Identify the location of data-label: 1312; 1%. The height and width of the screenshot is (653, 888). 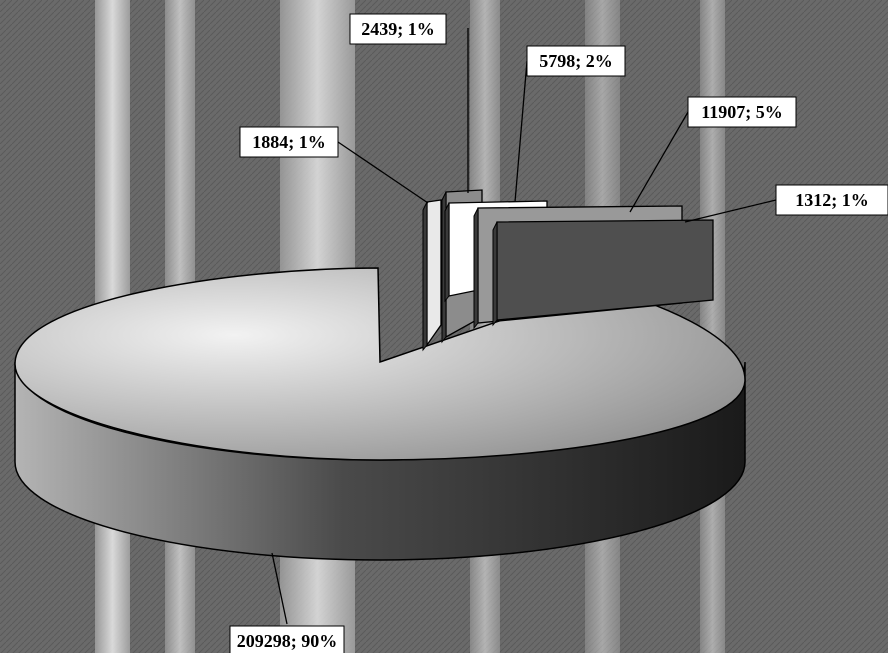
(831, 200).